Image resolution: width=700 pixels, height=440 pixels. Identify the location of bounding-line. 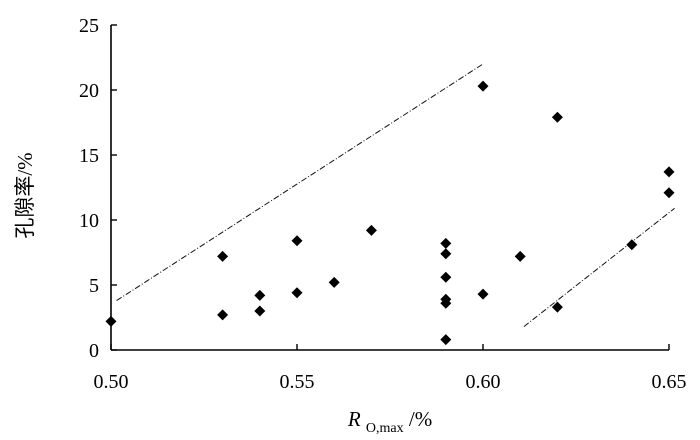
(599, 267).